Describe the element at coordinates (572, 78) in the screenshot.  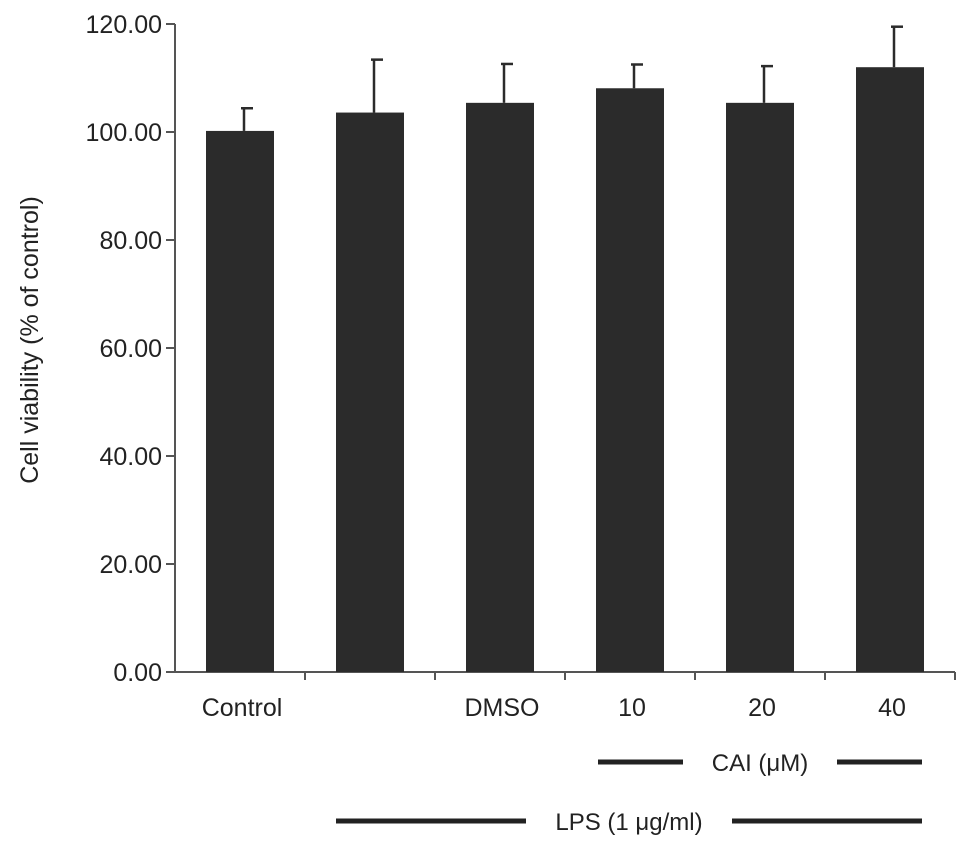
I see `error-bars` at that location.